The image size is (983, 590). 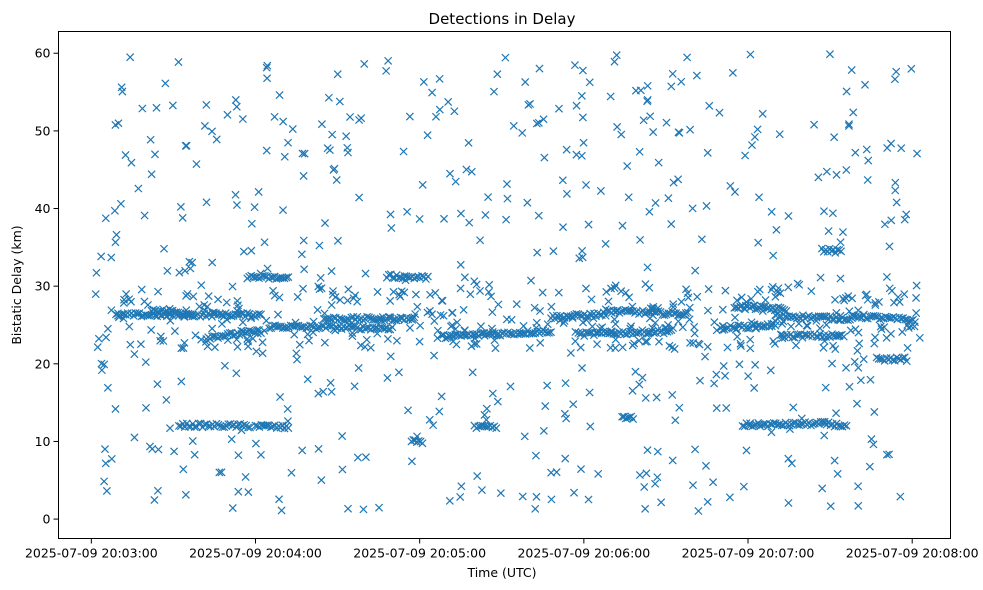 What do you see at coordinates (748, 553) in the screenshot?
I see `x-tick-label: 2025-07-09 20:07:00` at bounding box center [748, 553].